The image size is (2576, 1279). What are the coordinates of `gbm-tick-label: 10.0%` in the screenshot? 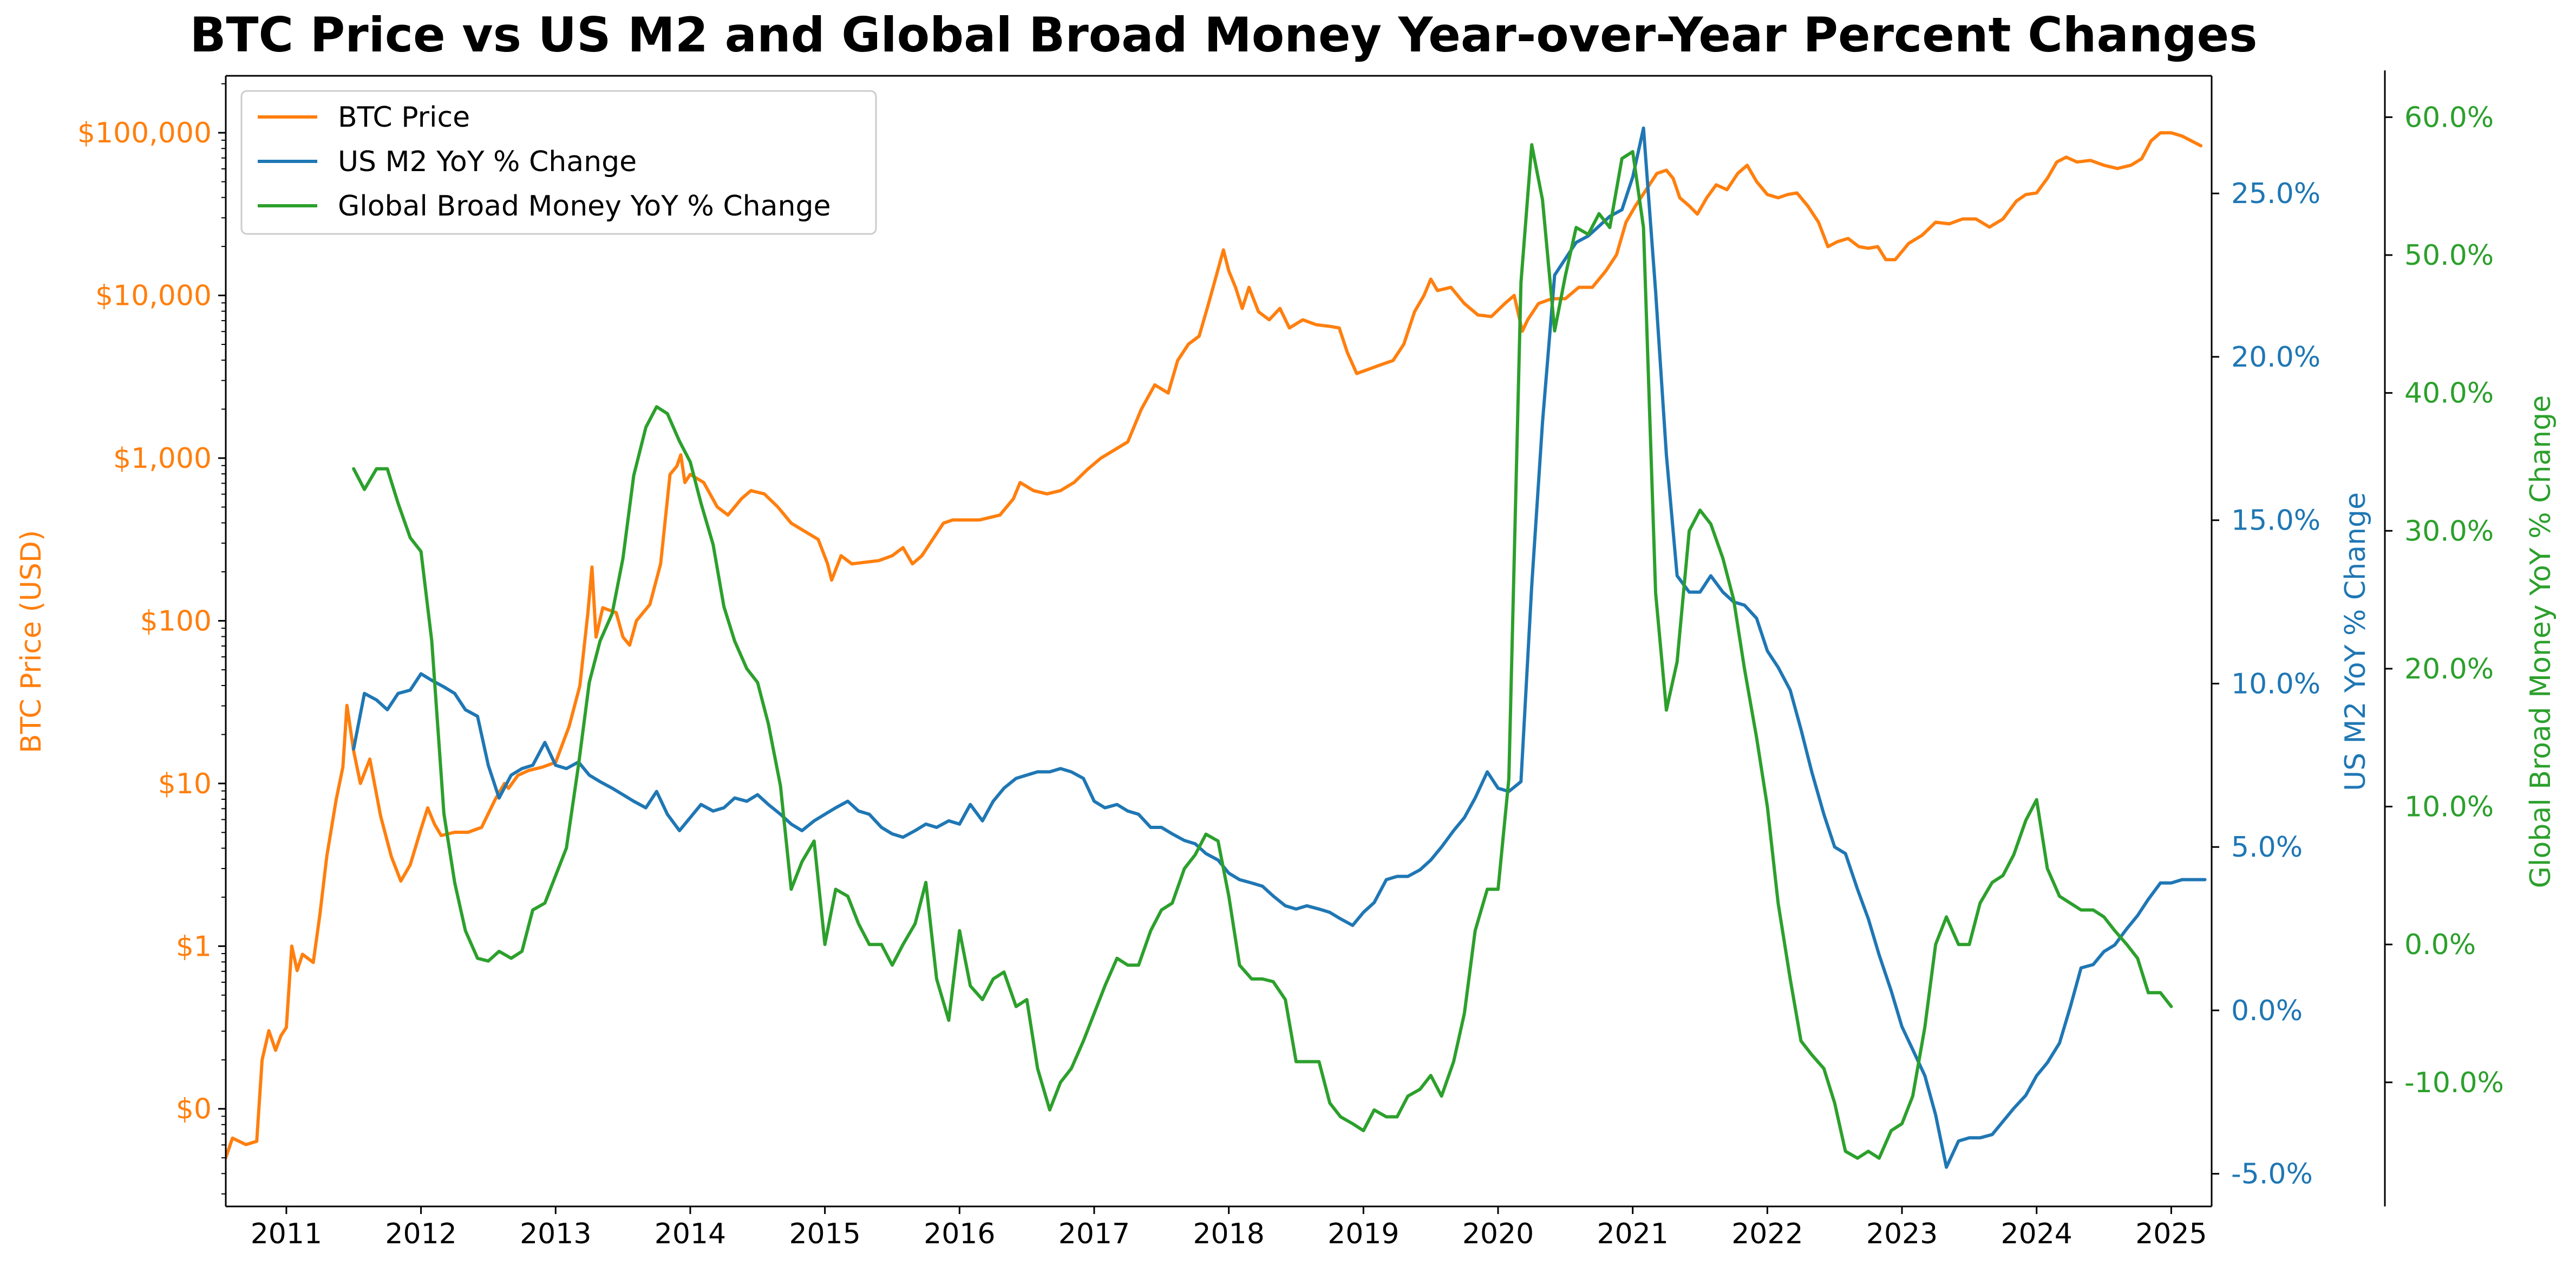 It's located at (2449, 807).